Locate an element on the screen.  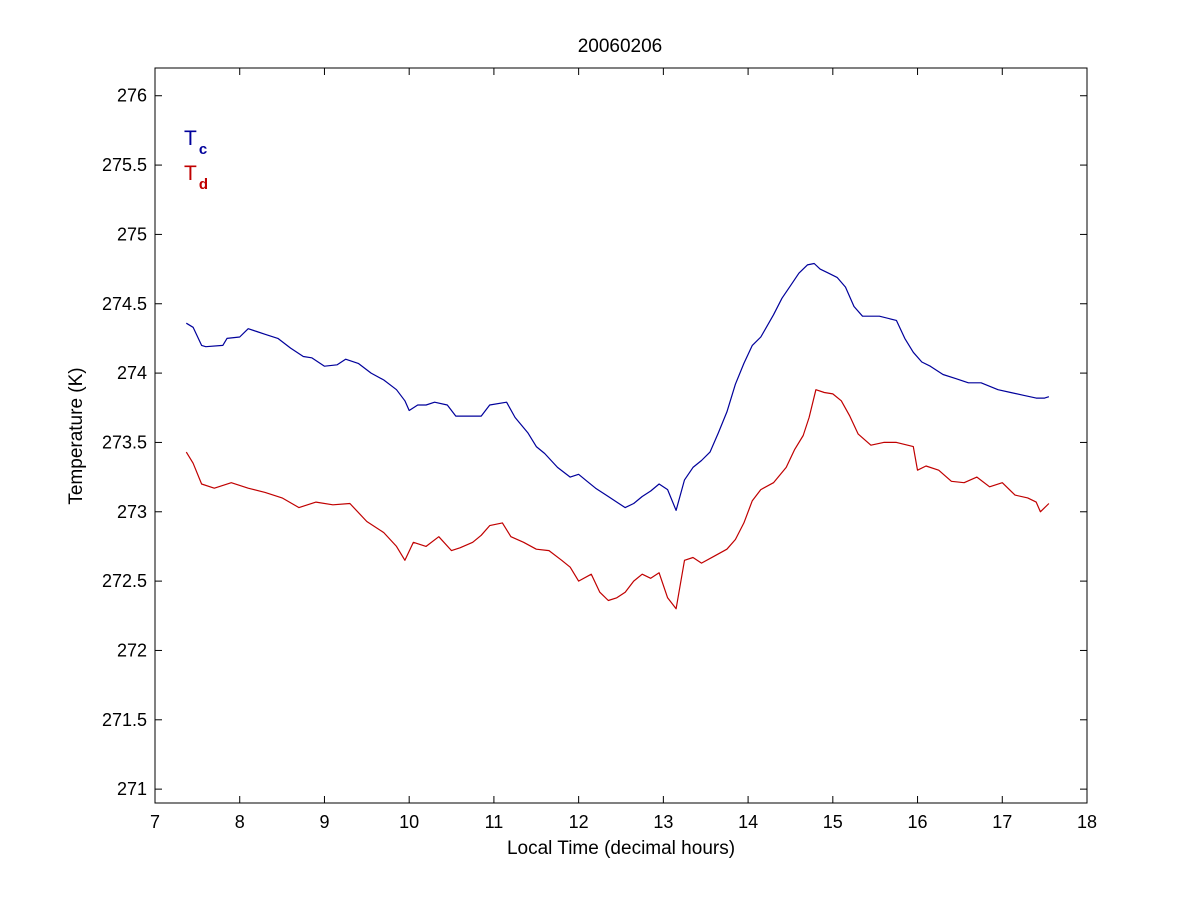
y-tick-label: 272.5 is located at coordinates (124, 581).